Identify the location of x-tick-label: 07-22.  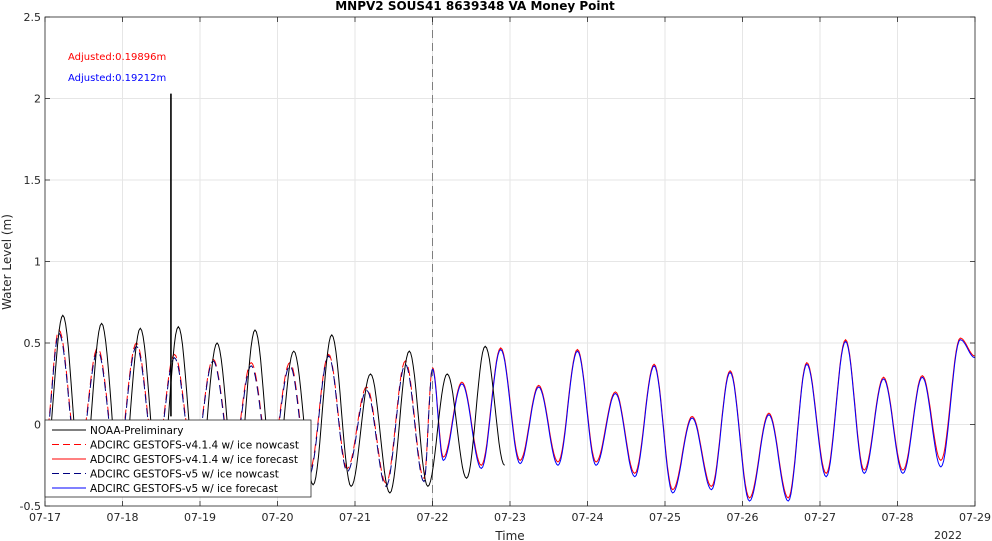
(433, 517).